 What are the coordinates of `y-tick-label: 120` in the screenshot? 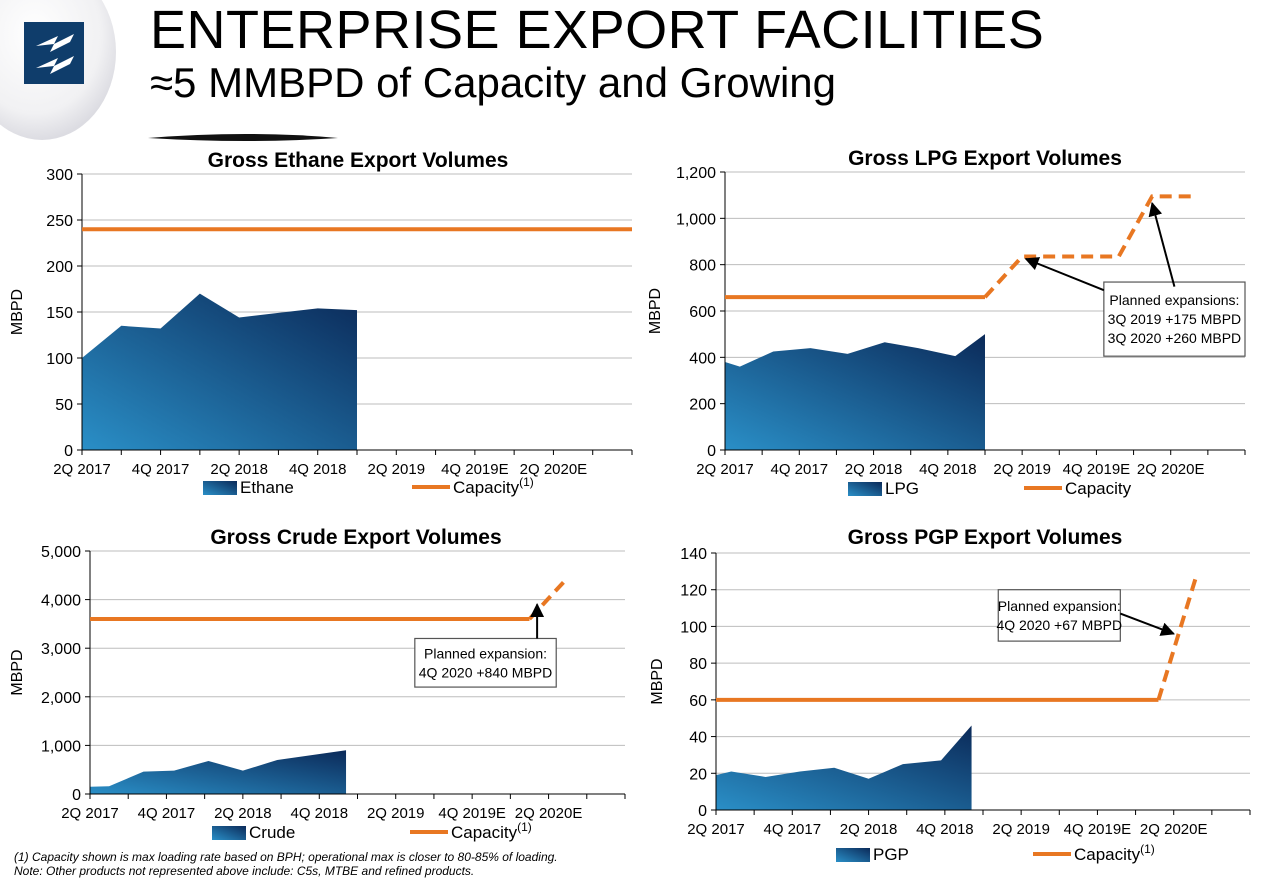 It's located at (693, 591).